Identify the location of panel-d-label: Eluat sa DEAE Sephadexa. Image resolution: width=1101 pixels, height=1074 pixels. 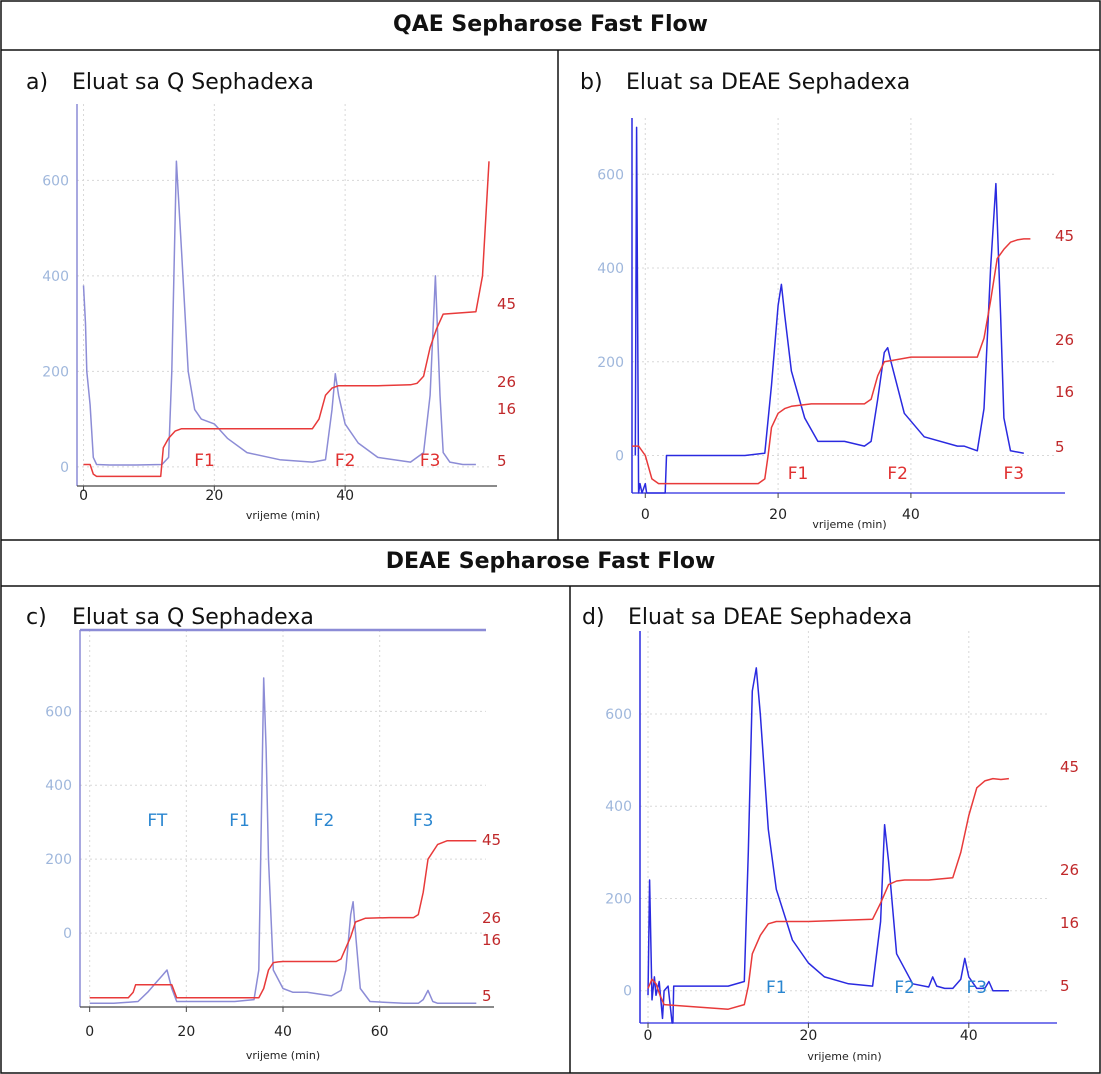
(770, 617).